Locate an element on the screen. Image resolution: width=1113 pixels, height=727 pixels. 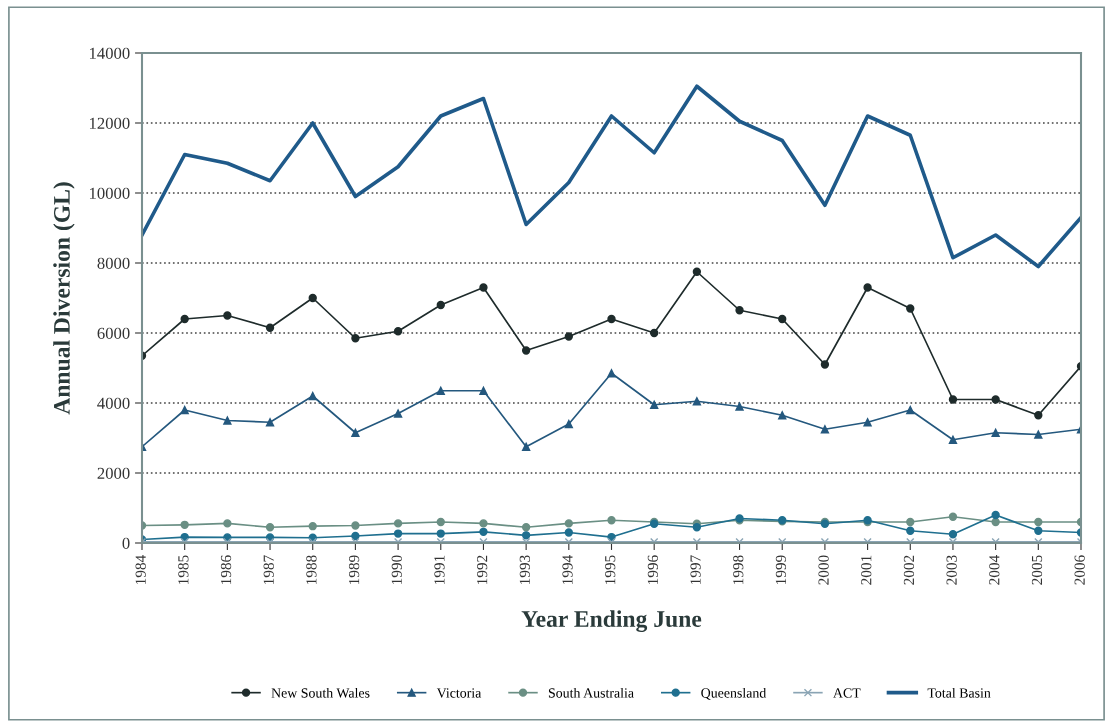
x-tick-label: 2002 is located at coordinates (909, 570).